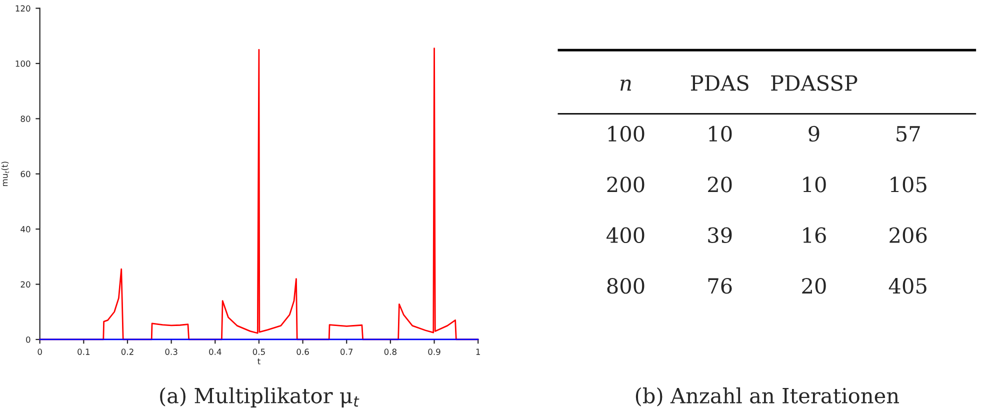 Image resolution: width=996 pixels, height=414 pixels. Describe the element at coordinates (28, 339) in the screenshot. I see `y-tick-label: 0` at that location.